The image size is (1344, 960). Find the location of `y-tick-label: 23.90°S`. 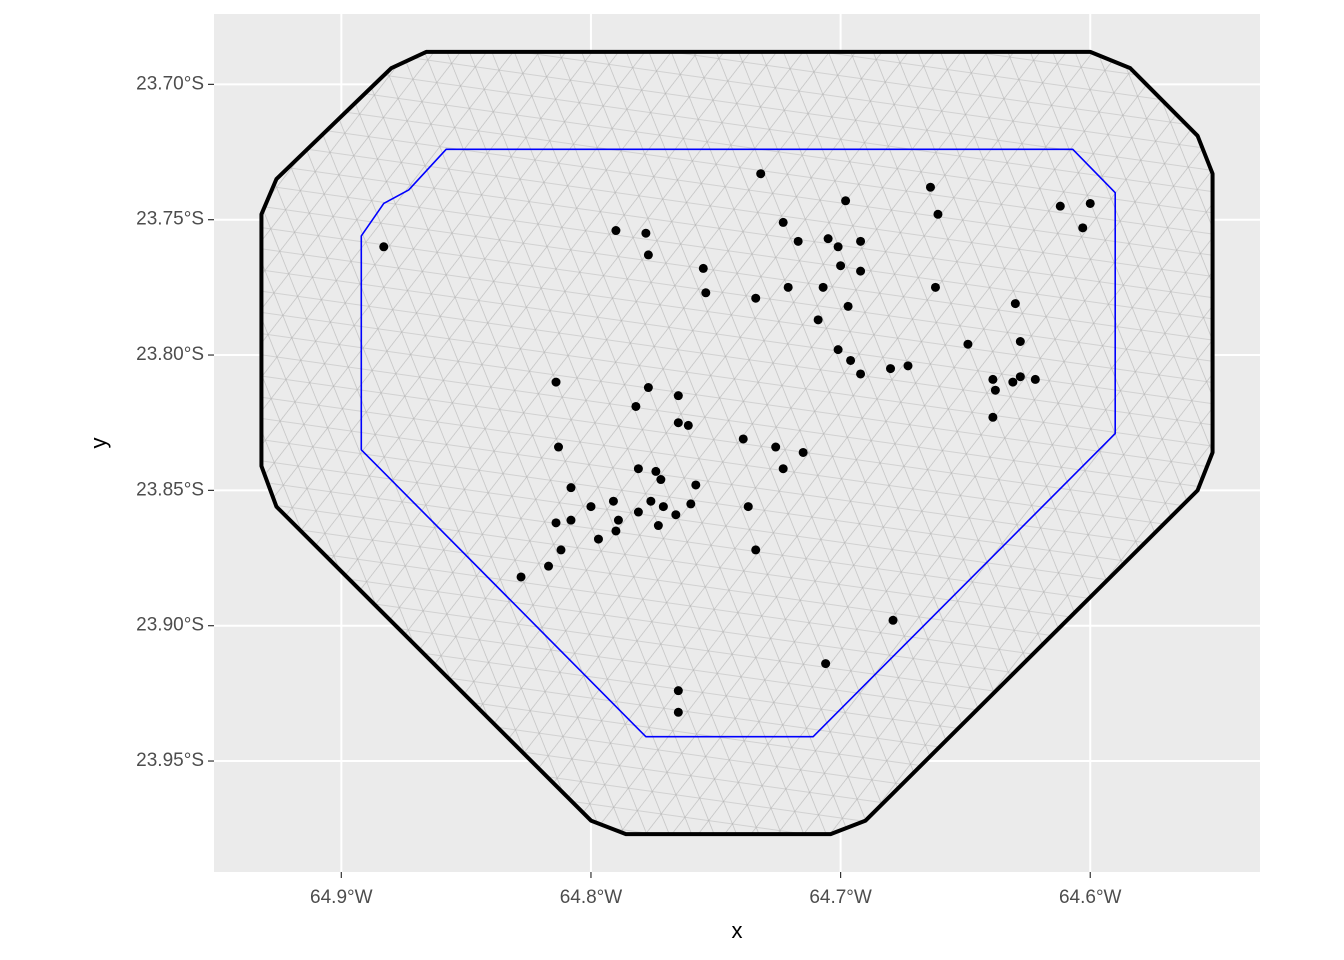

y-tick-label: 23.90°S is located at coordinates (170, 625).